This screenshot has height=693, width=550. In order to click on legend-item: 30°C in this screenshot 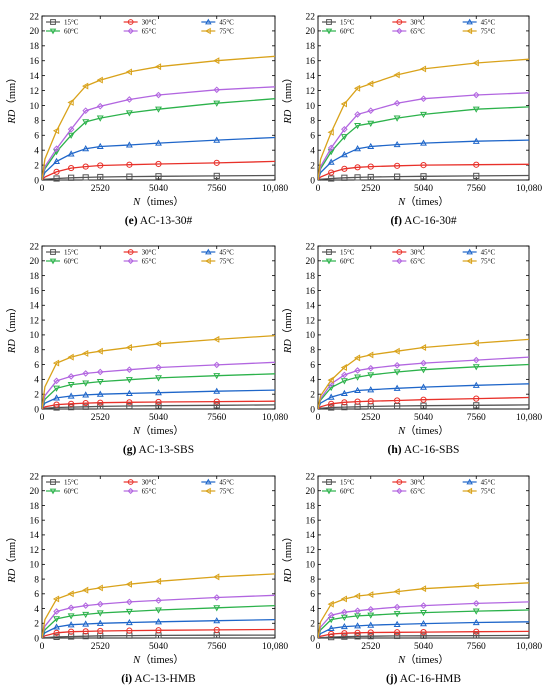, I will do `click(408, 483)`.